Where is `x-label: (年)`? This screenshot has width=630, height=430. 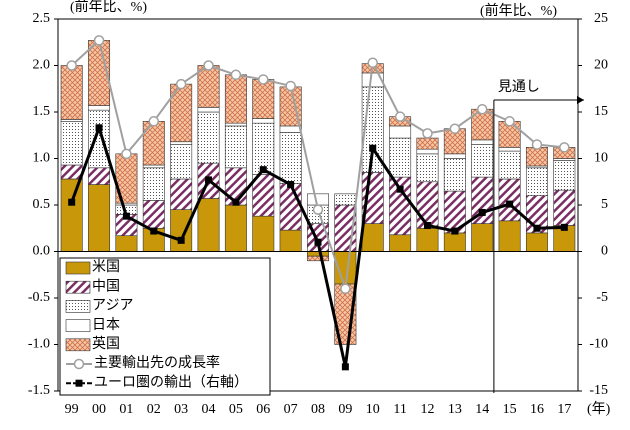 x-label: (年) is located at coordinates (599, 409).